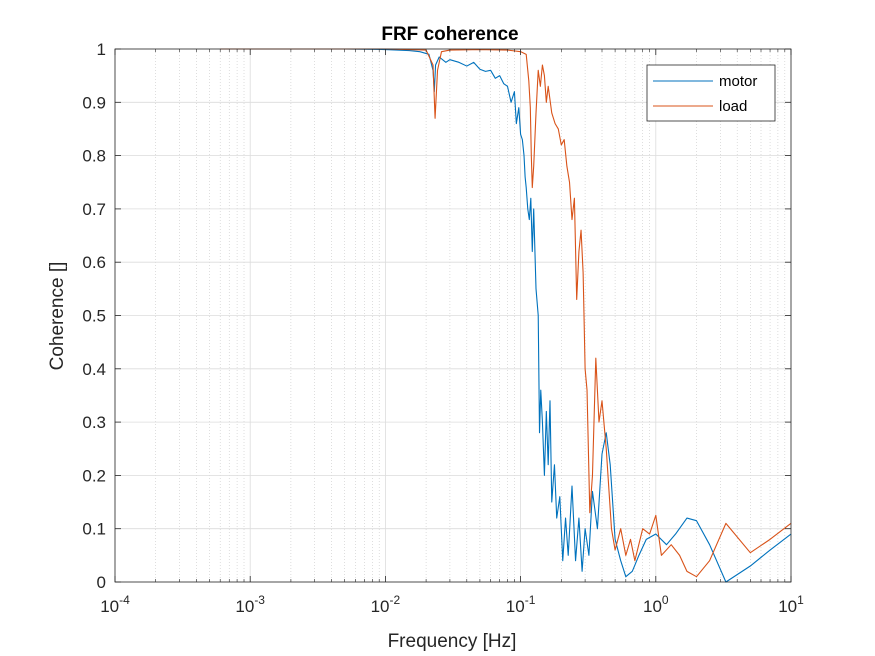 The height and width of the screenshot is (656, 875). What do you see at coordinates (94, 156) in the screenshot?
I see `y-tick-label: 0.8` at bounding box center [94, 156].